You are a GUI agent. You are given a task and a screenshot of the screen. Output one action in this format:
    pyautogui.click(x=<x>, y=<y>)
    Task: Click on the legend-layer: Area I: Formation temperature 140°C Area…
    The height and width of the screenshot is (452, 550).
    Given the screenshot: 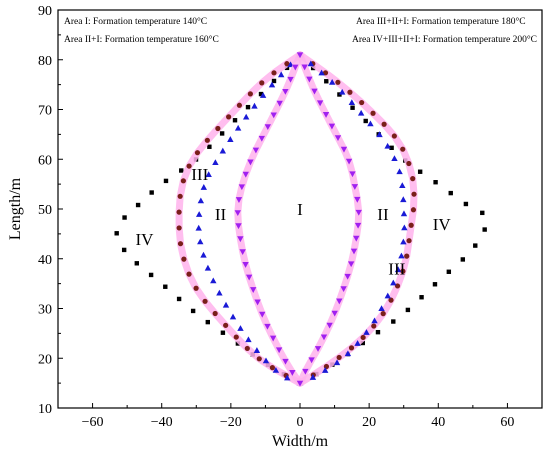 What is the action you would take?
    pyautogui.click(x=300, y=30)
    